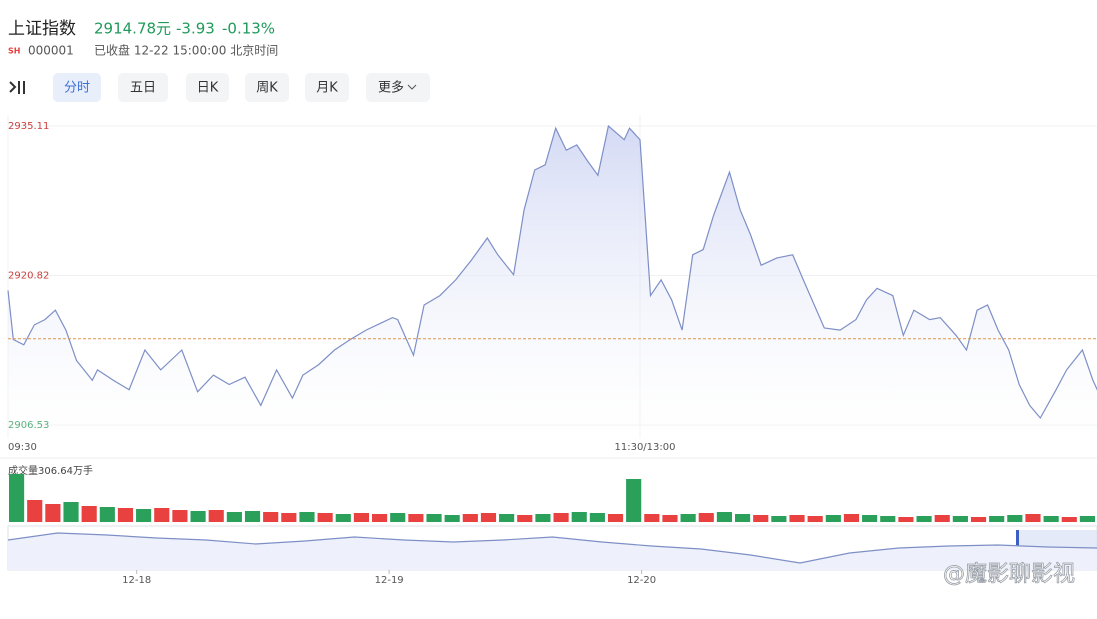  I want to click on change: -3.93, so click(195, 29).